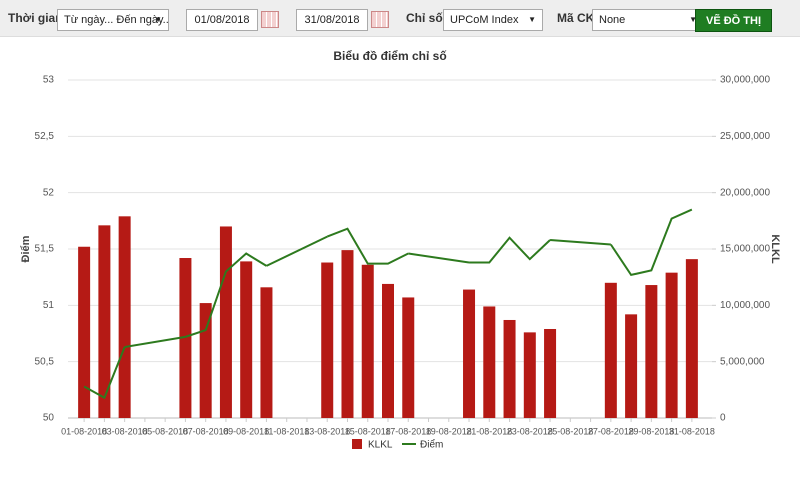  I want to click on x-tick-label: 19-08-2018, so click(449, 431).